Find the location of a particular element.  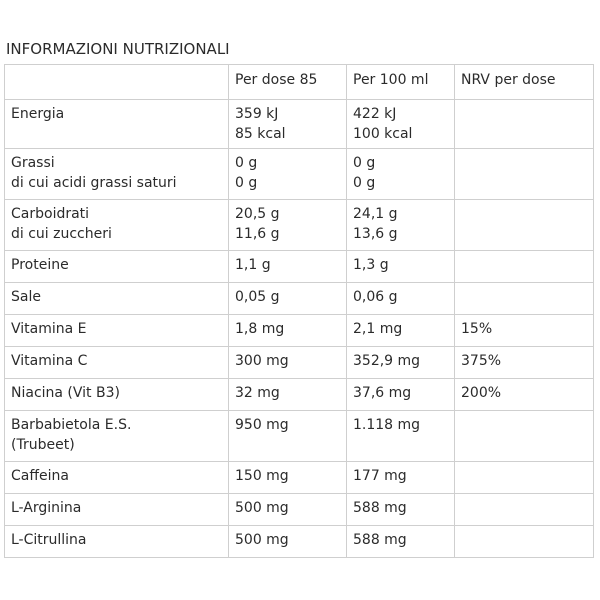

cell-text-line: Grassi is located at coordinates (33, 163).